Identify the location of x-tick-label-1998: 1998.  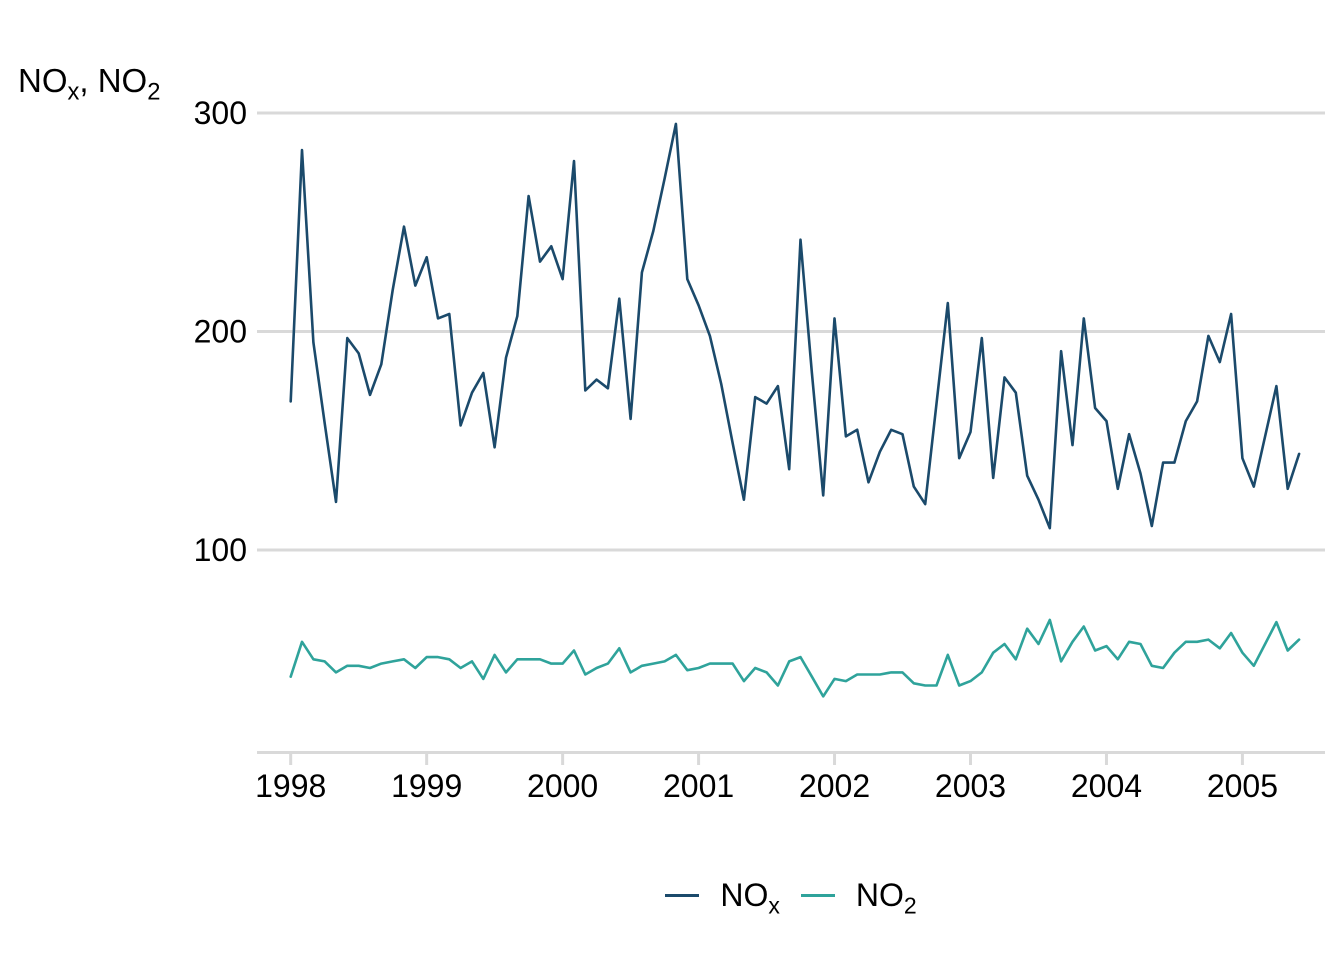
(290, 786).